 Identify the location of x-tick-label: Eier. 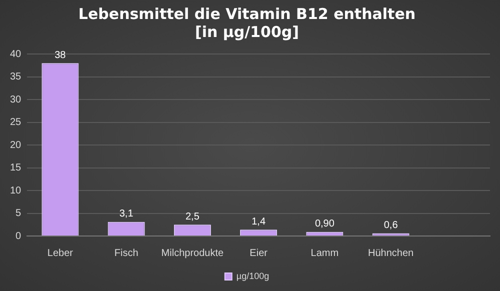
(259, 253).